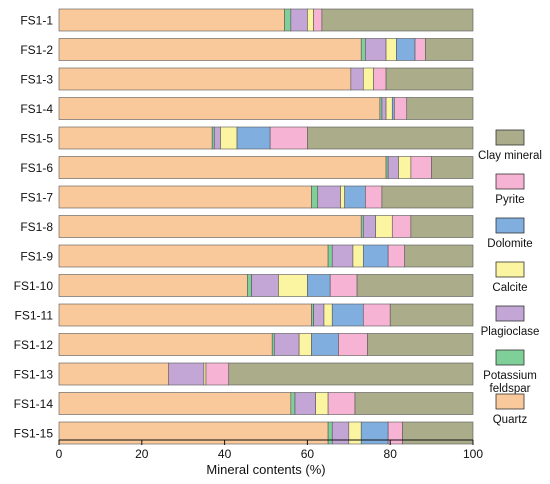 Image resolution: width=550 pixels, height=484 pixels. I want to click on category-label: FS1-9, so click(36, 257).